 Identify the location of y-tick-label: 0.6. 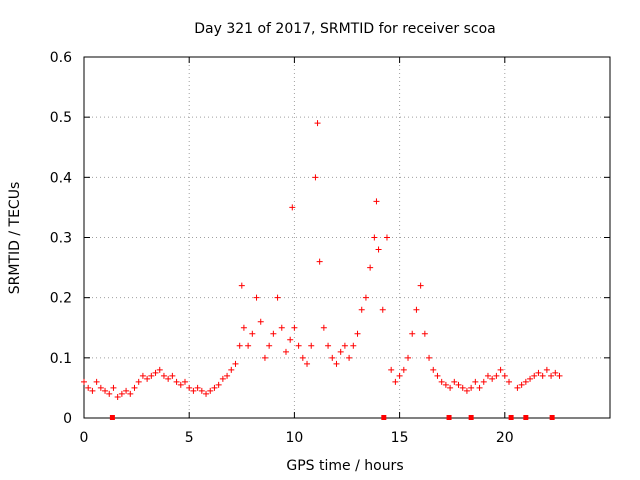
(61, 58).